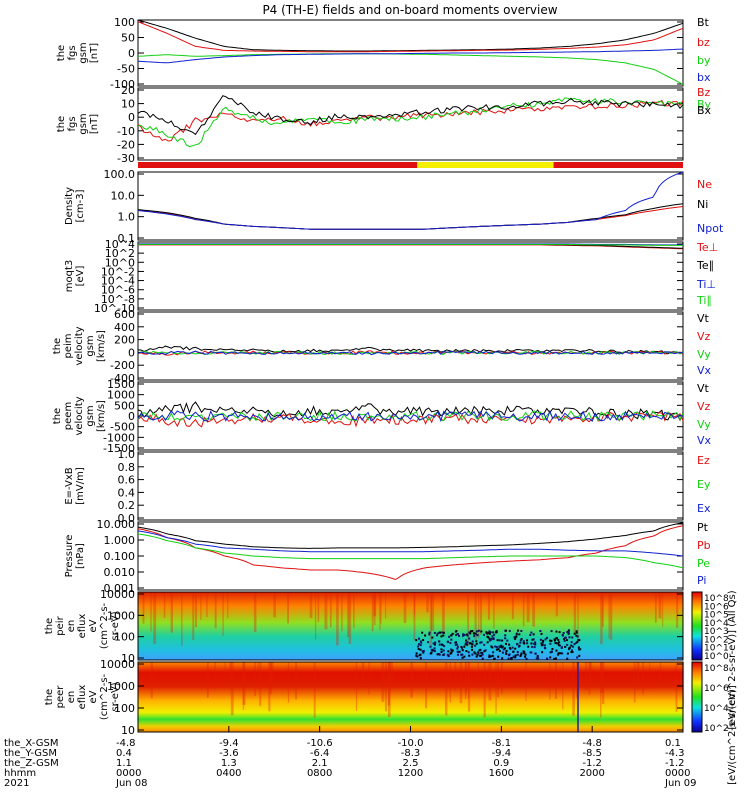 This screenshot has height=800, width=750. Describe the element at coordinates (410, 543) in the screenshot. I see `series-line-Pi` at that location.